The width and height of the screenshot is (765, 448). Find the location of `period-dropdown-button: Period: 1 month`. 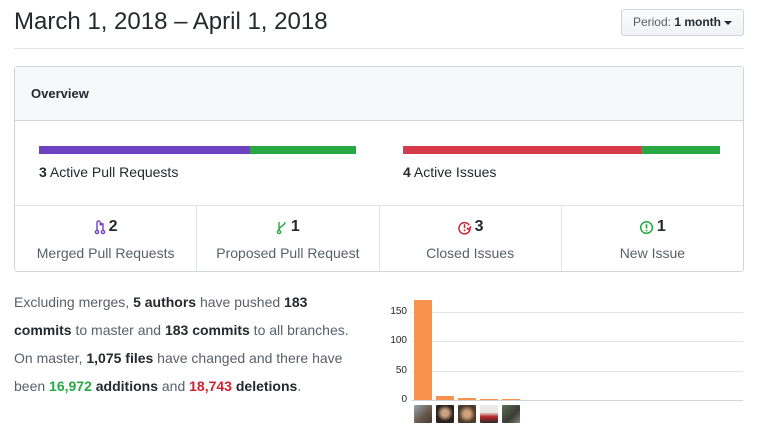

period-dropdown-button: Period: 1 month is located at coordinates (682, 22).